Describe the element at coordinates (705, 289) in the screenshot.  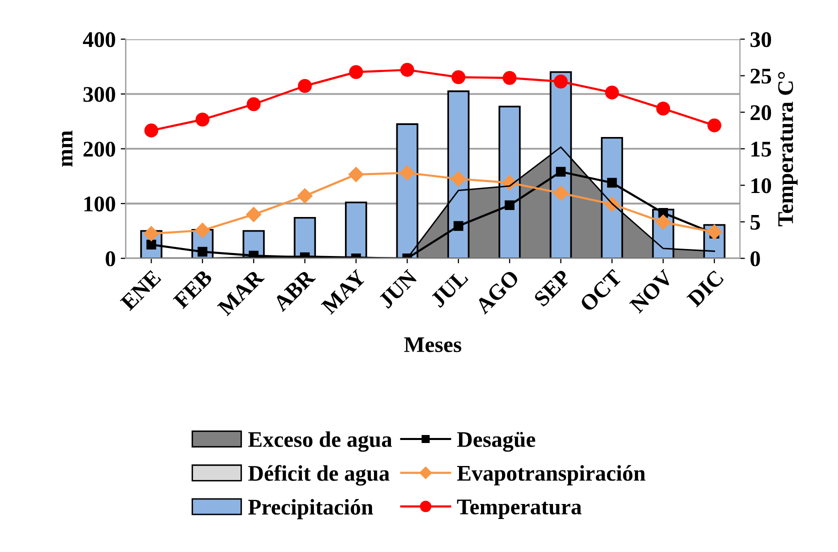
I see `x-tick-label: DIC` at that location.